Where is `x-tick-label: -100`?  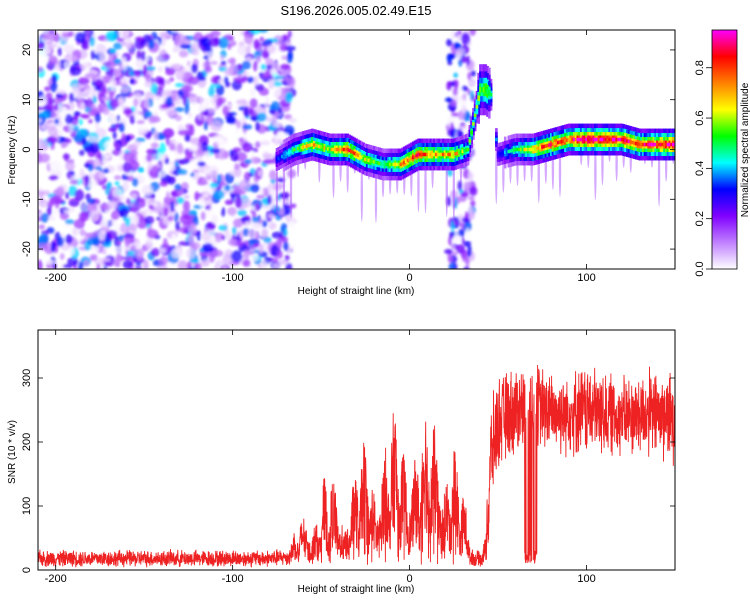
x-tick-label: -100 is located at coordinates (233, 278).